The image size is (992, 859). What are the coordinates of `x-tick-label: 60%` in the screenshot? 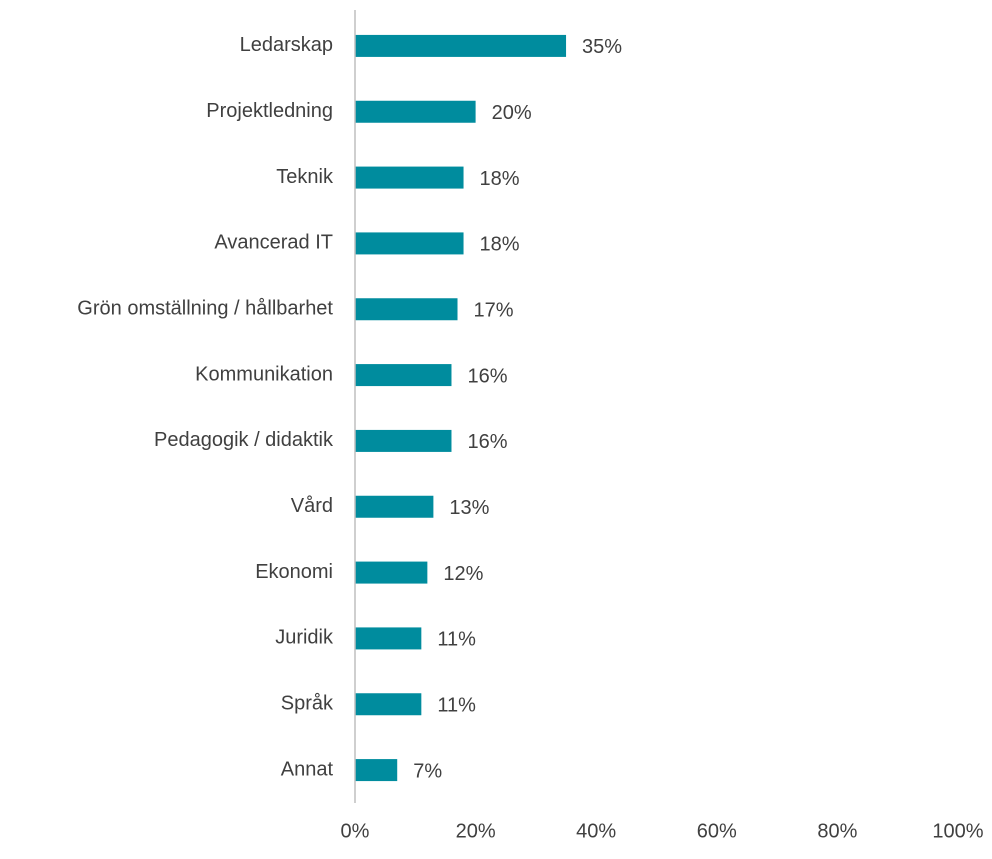 It's located at (717, 831).